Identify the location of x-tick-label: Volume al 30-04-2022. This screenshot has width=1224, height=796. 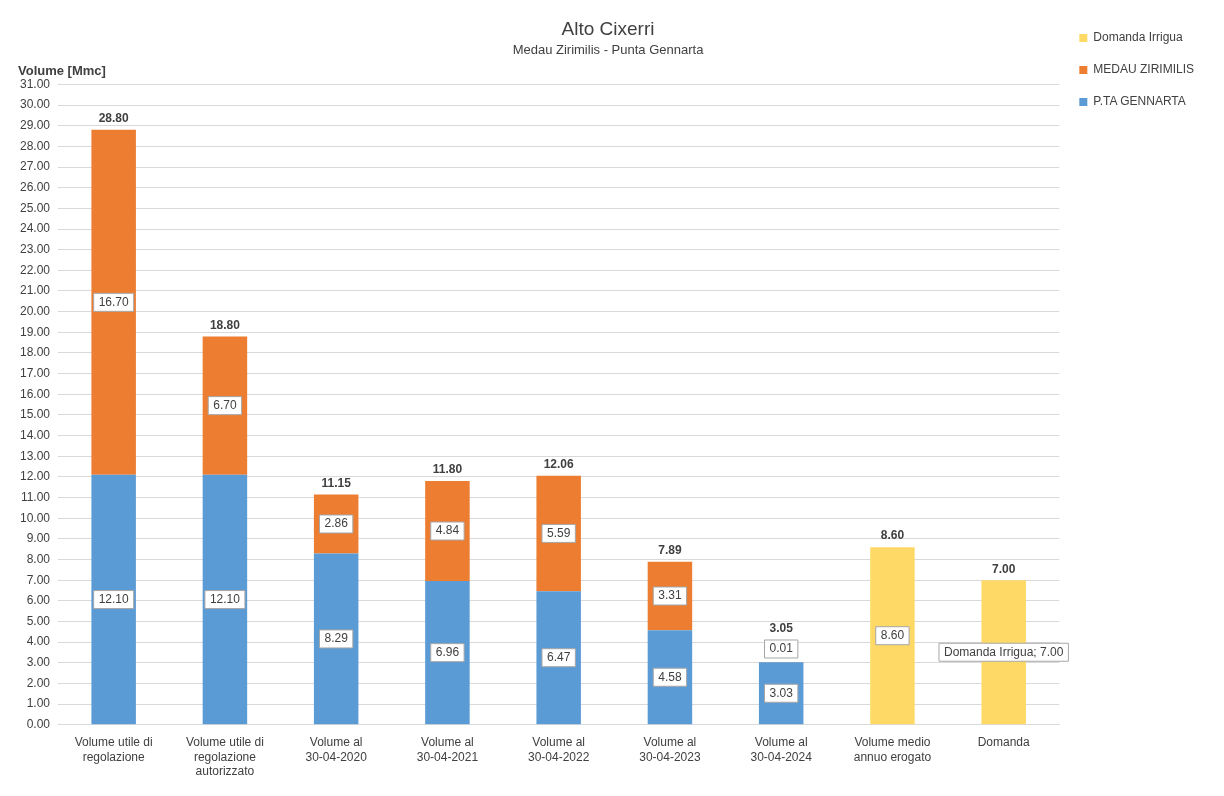
(558, 749).